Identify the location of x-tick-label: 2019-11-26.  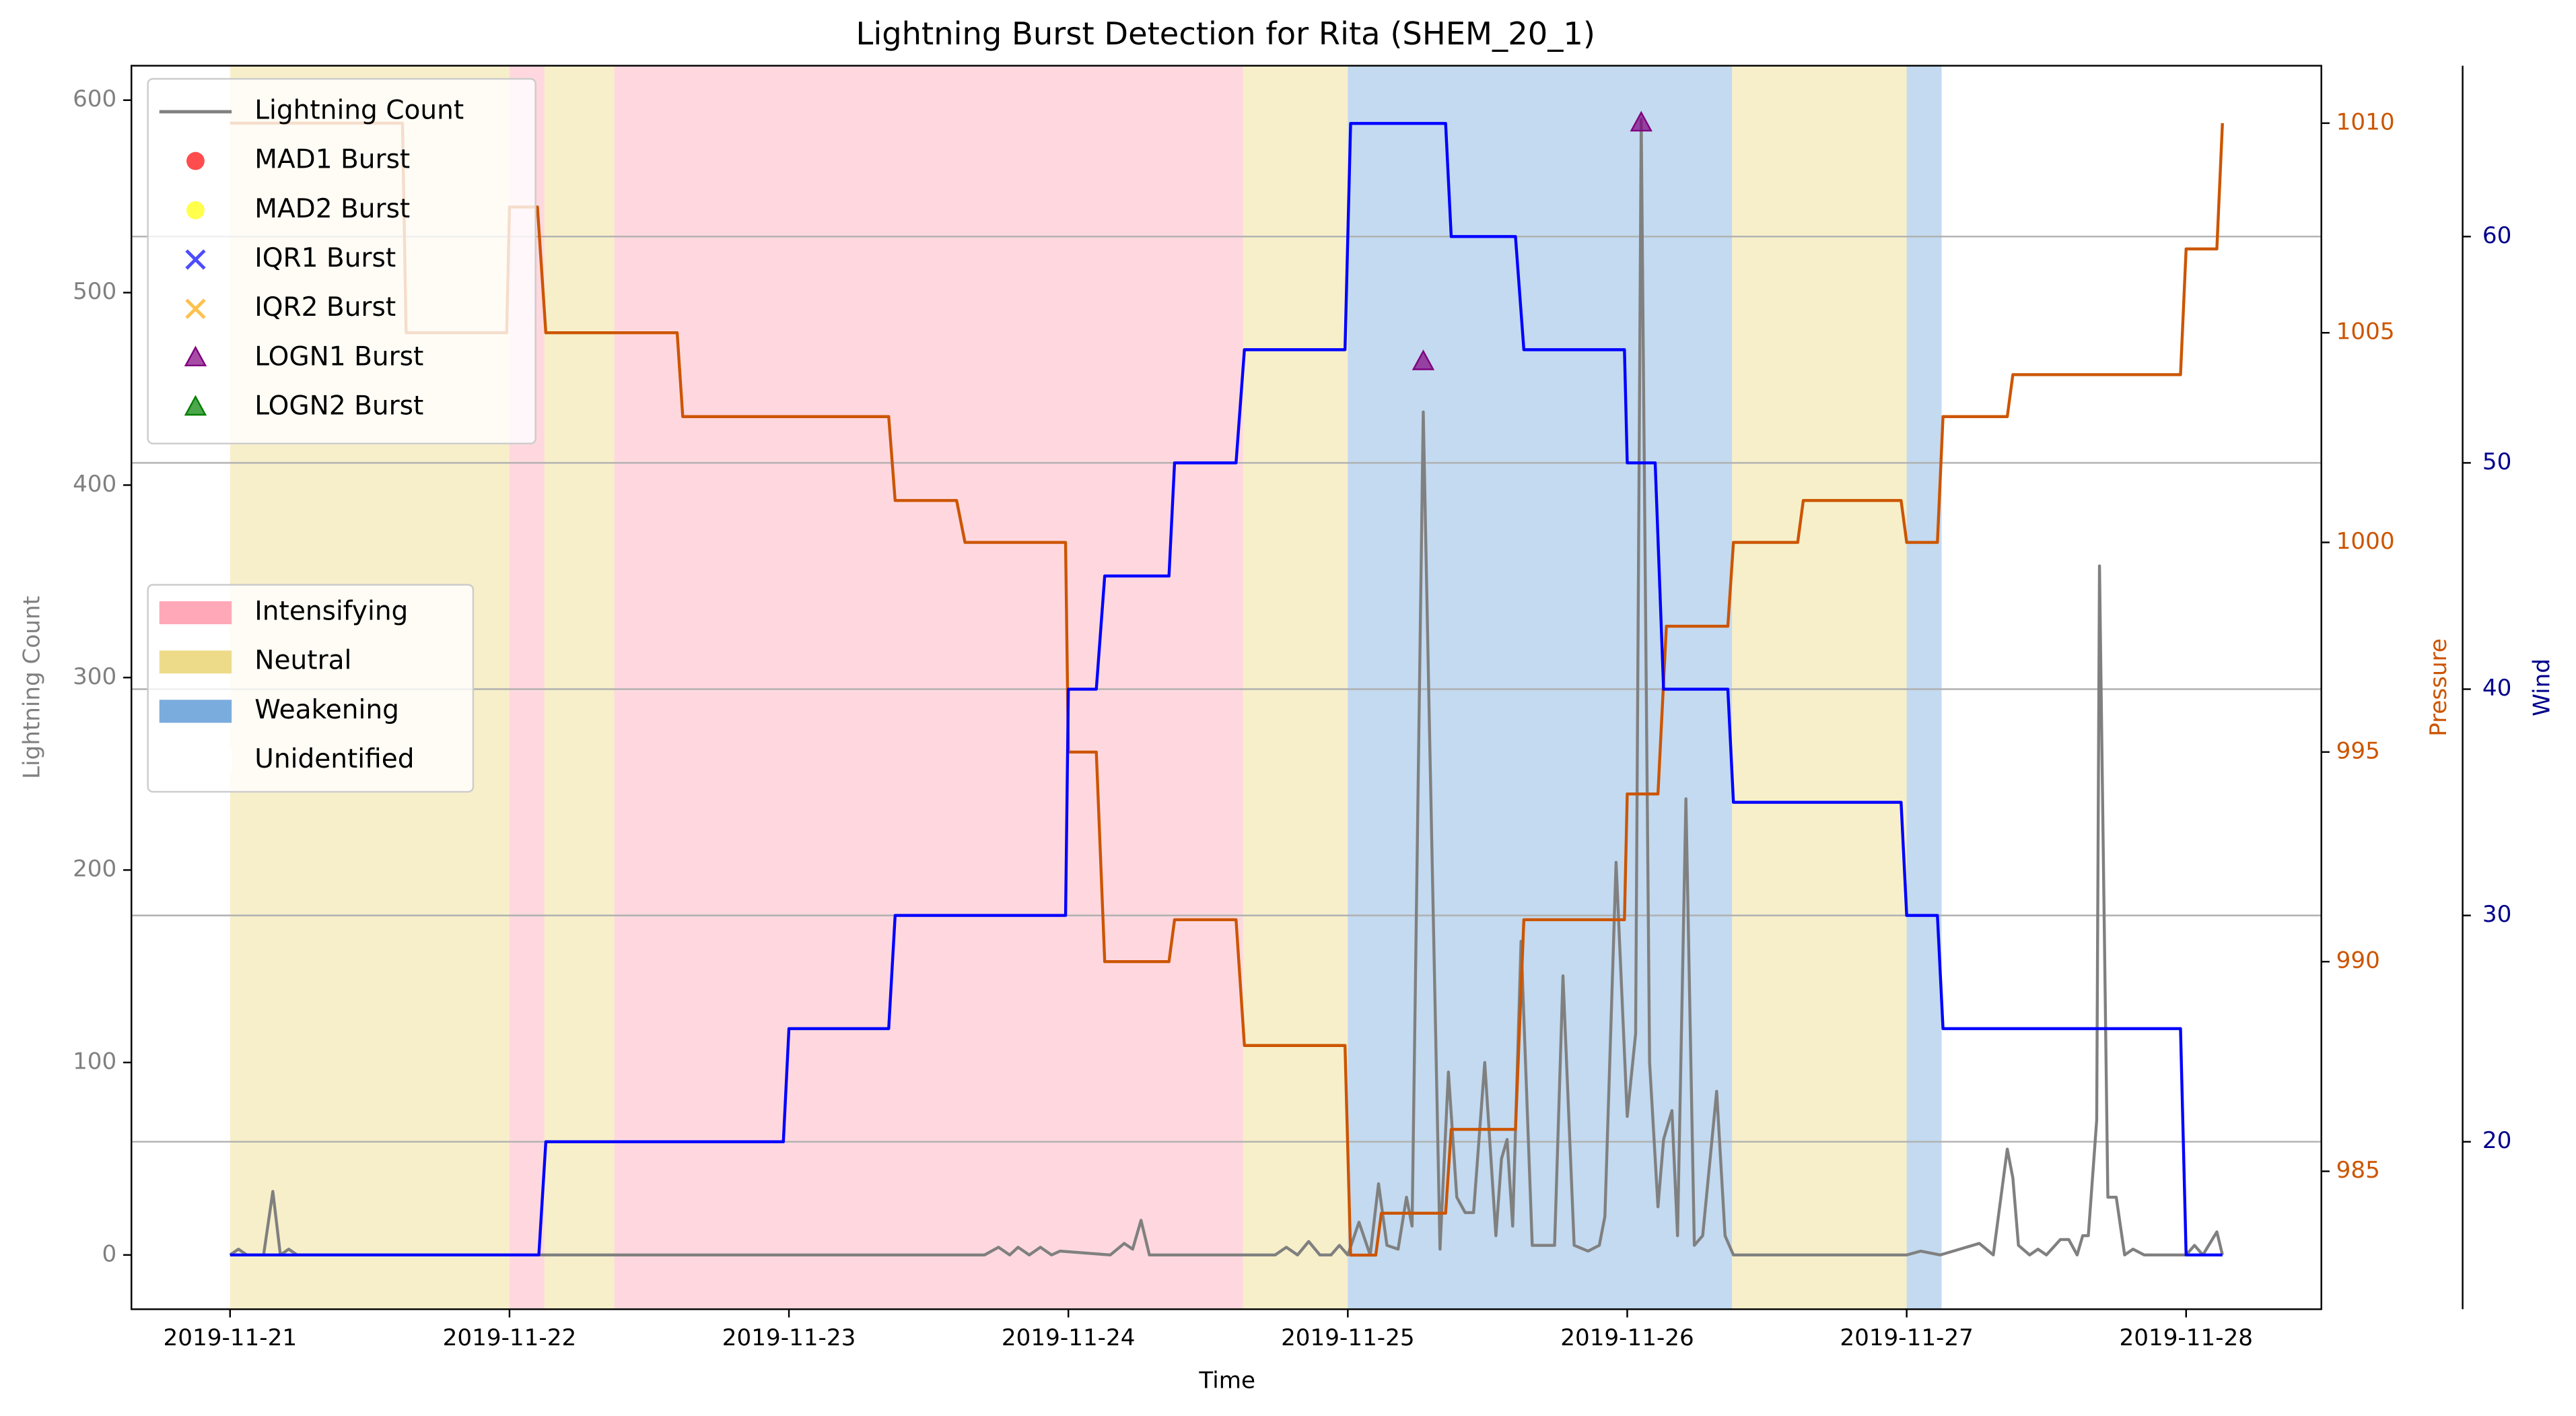
(1627, 1337).